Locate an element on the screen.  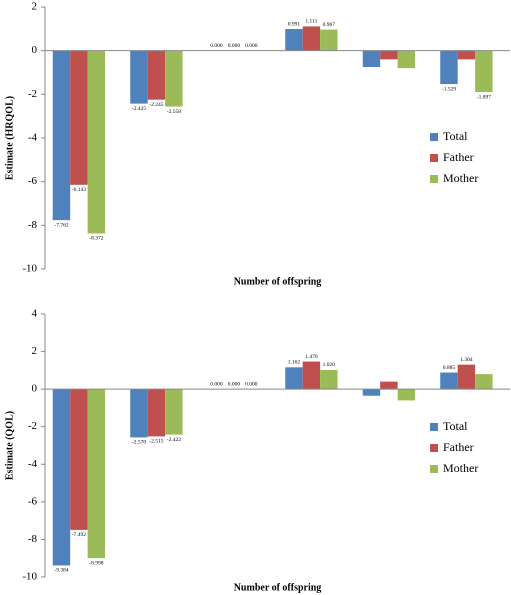
value-label: -1.897 is located at coordinates (484, 97).